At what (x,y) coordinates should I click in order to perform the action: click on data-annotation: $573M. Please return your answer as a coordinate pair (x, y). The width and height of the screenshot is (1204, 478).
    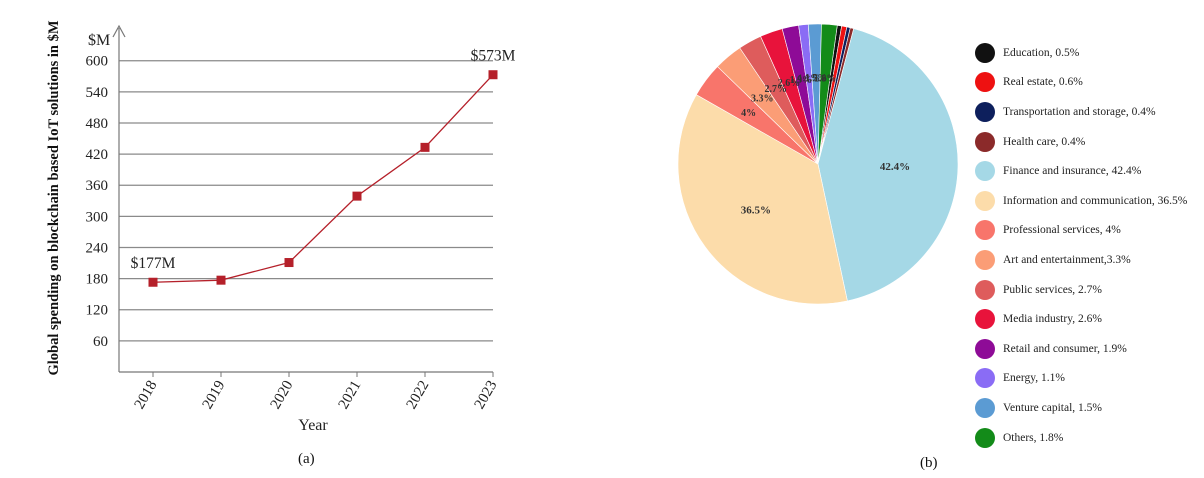
    Looking at the image, I should click on (493, 56).